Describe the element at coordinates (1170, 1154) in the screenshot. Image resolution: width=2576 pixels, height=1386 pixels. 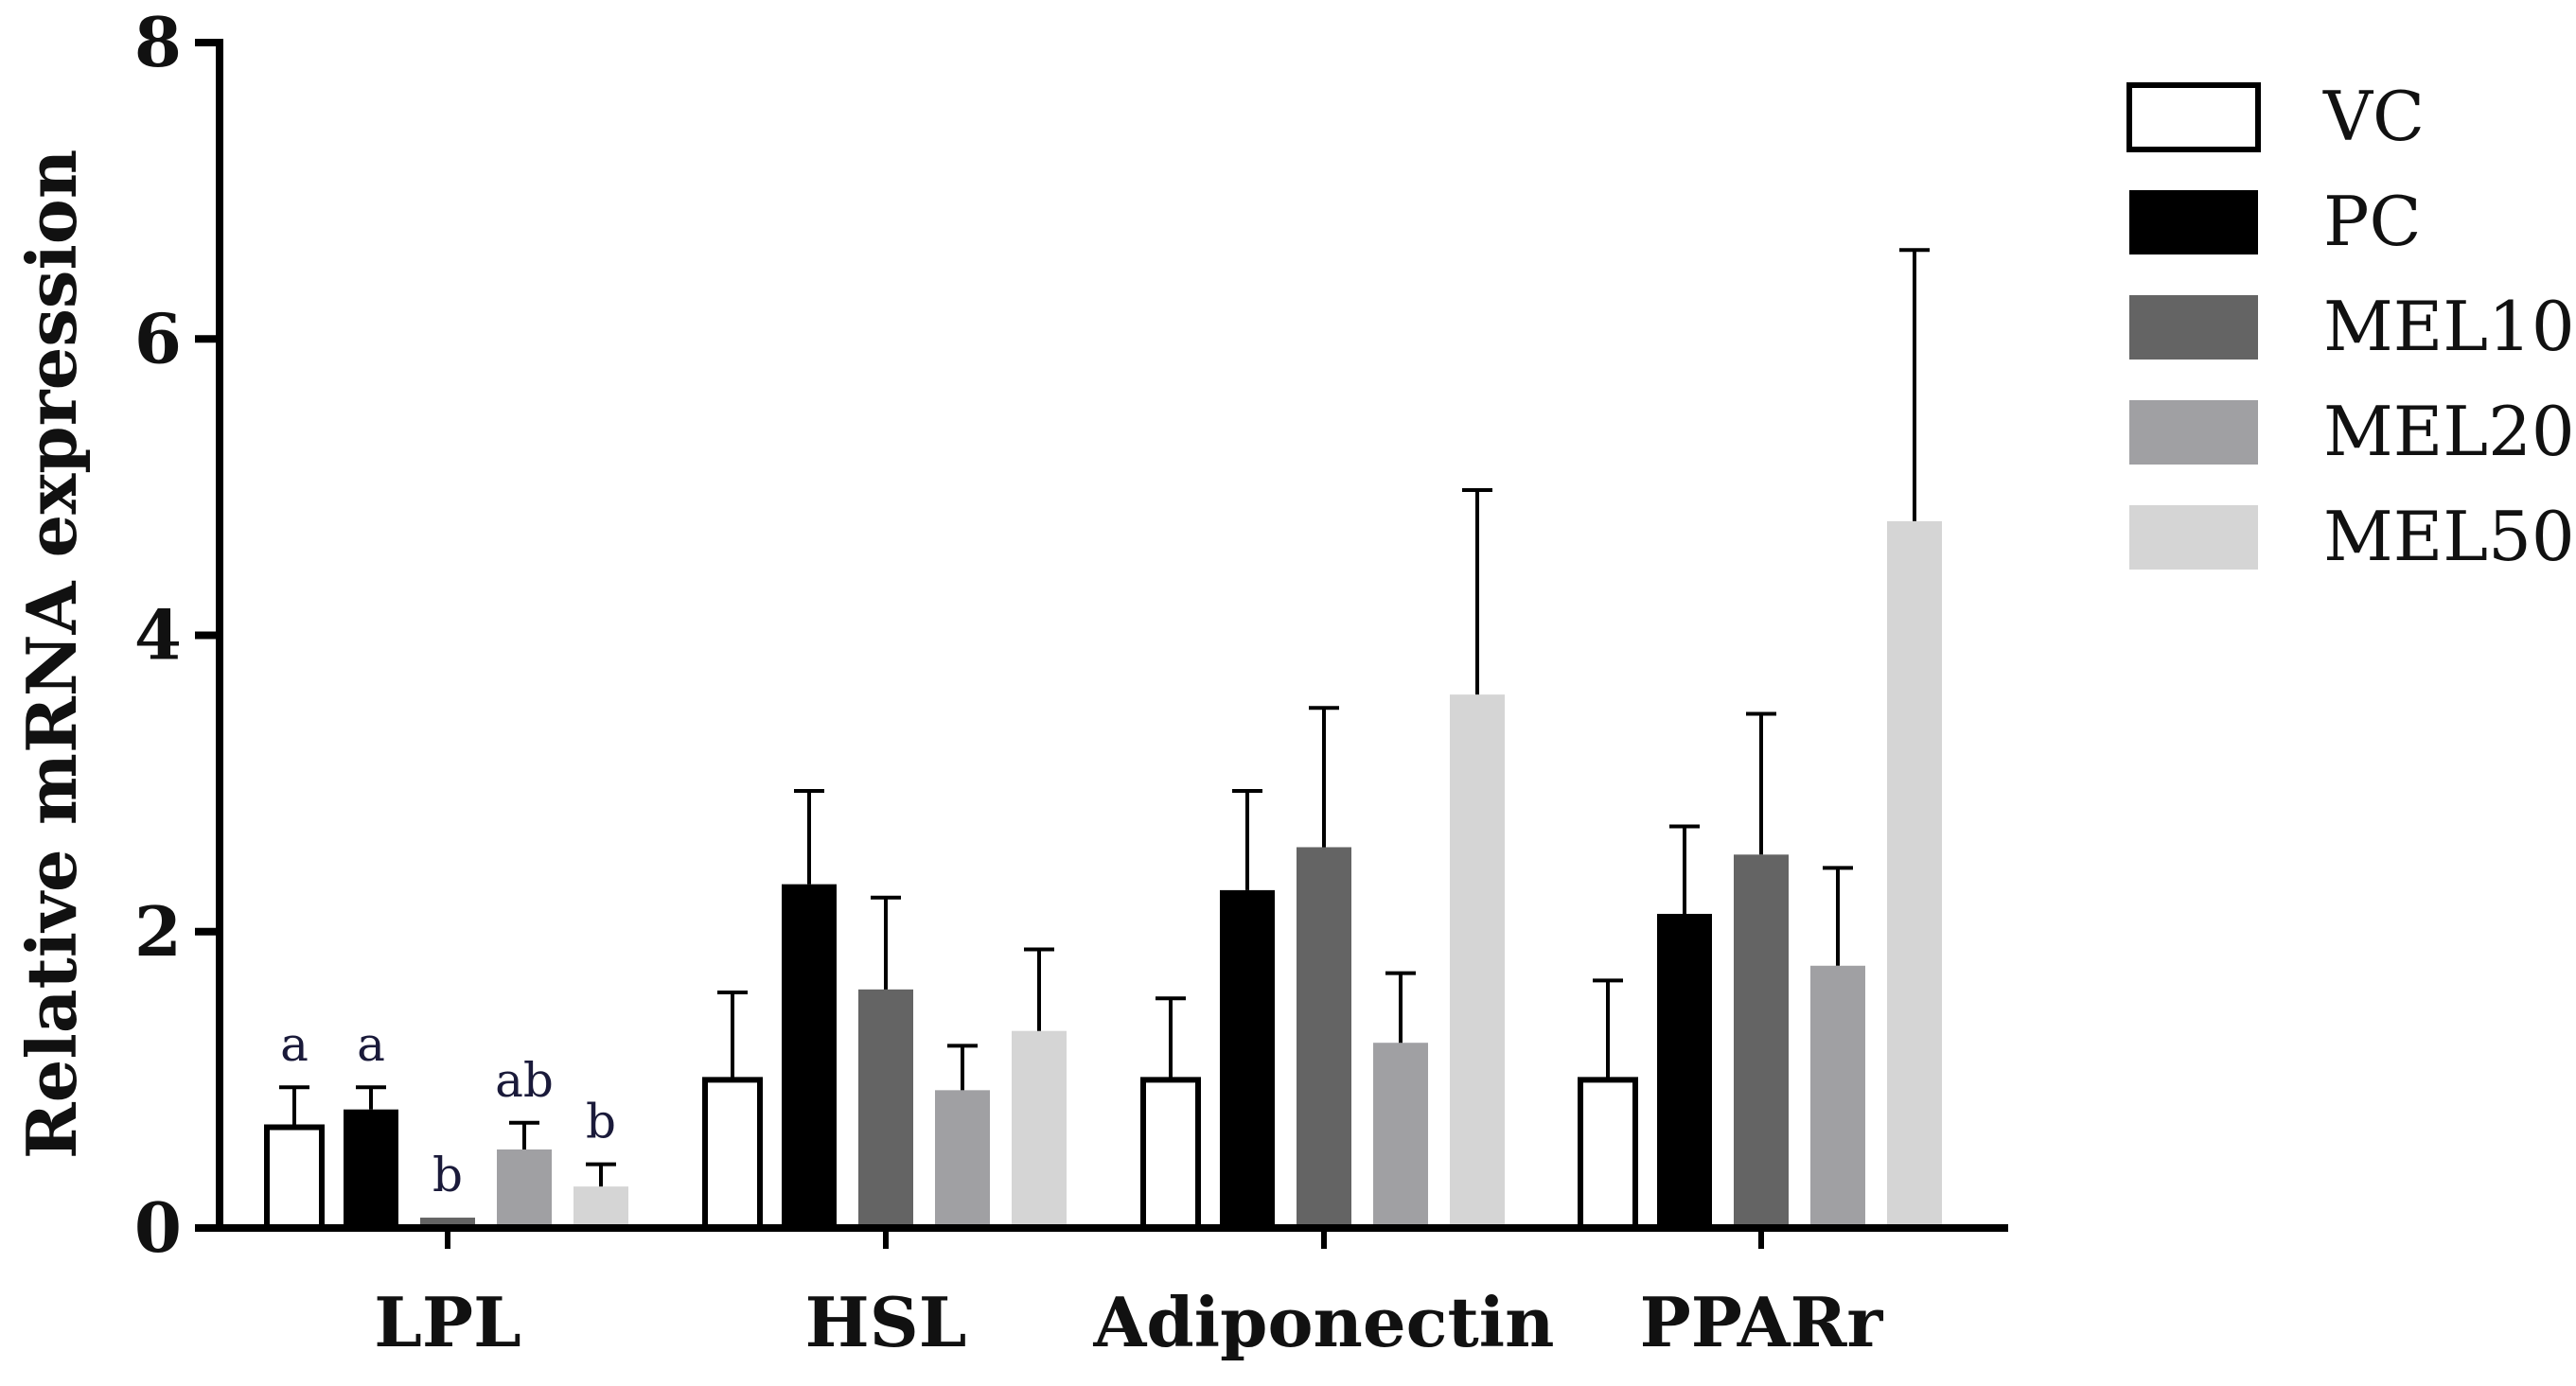
I see `bar-vc-adiponectin` at that location.